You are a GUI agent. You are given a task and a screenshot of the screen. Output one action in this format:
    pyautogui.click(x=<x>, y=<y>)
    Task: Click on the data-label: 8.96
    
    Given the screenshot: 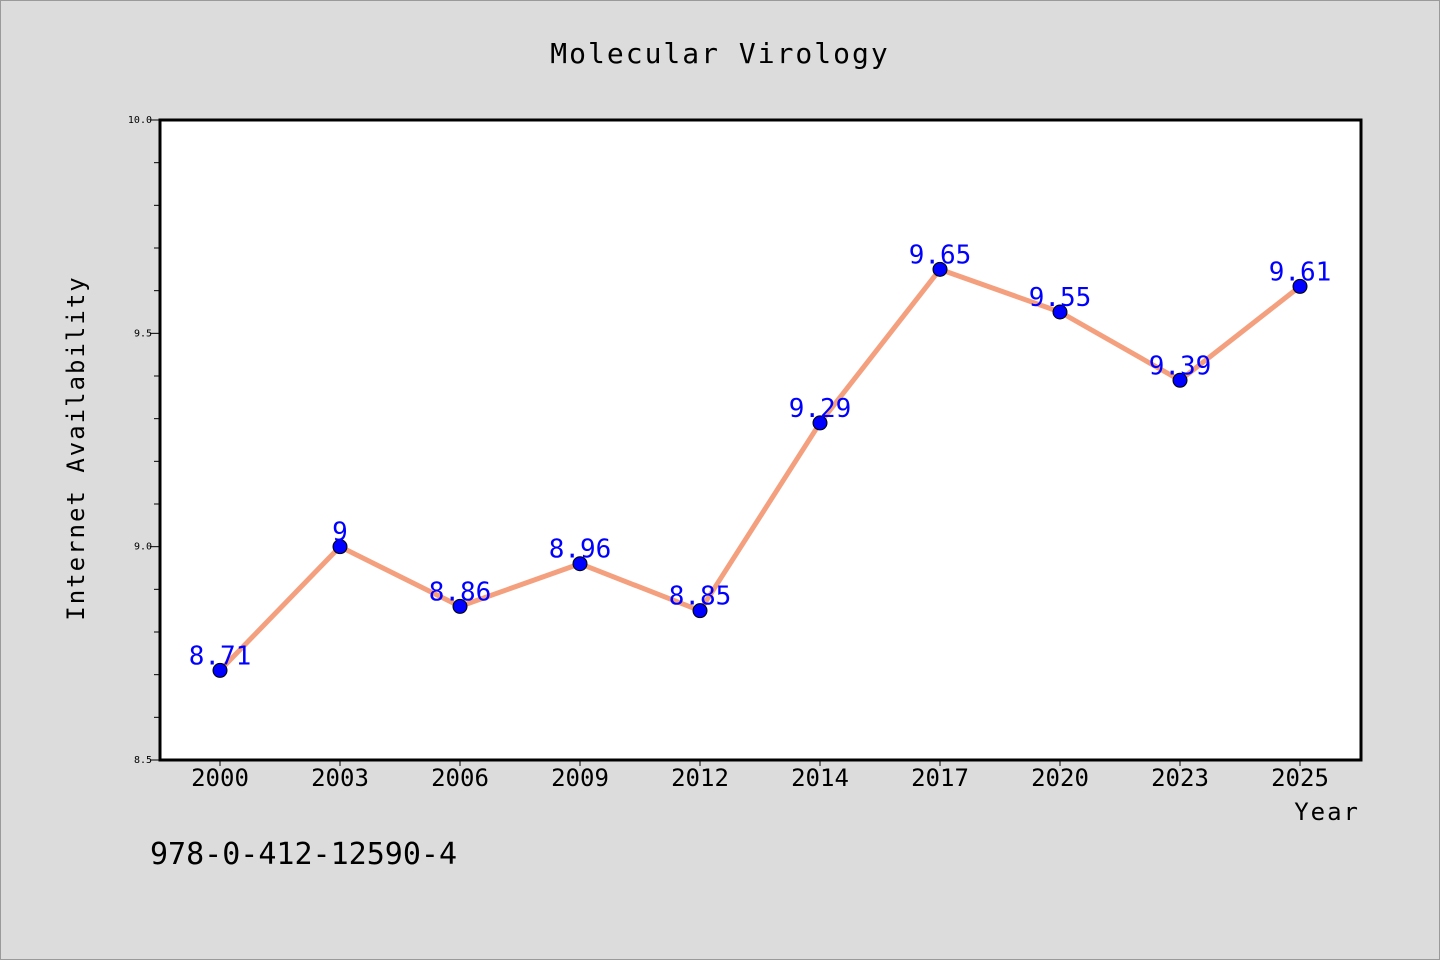 What is the action you would take?
    pyautogui.click(x=580, y=550)
    